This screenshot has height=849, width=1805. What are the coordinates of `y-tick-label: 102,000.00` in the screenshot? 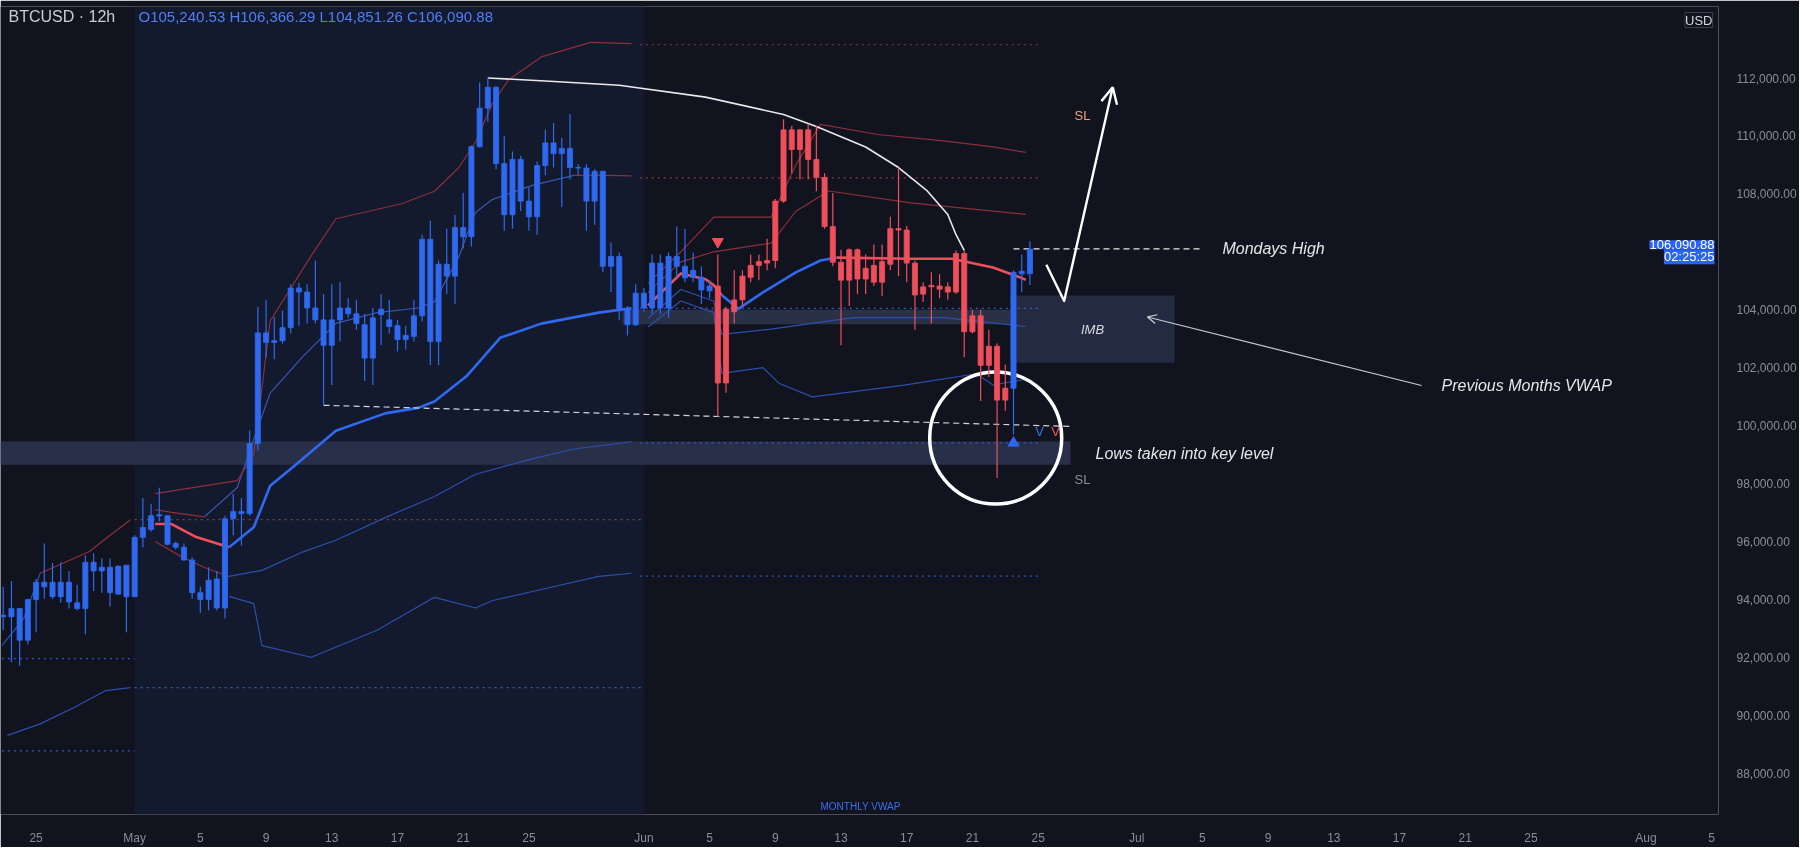 It's located at (1766, 368).